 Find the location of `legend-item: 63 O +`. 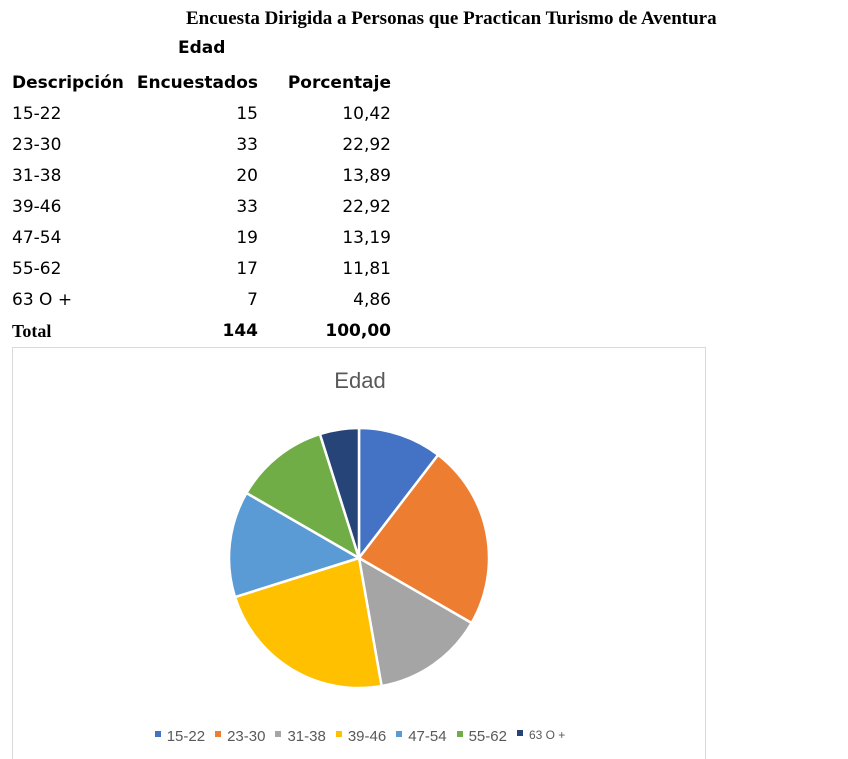

legend-item: 63 O + is located at coordinates (541, 735).